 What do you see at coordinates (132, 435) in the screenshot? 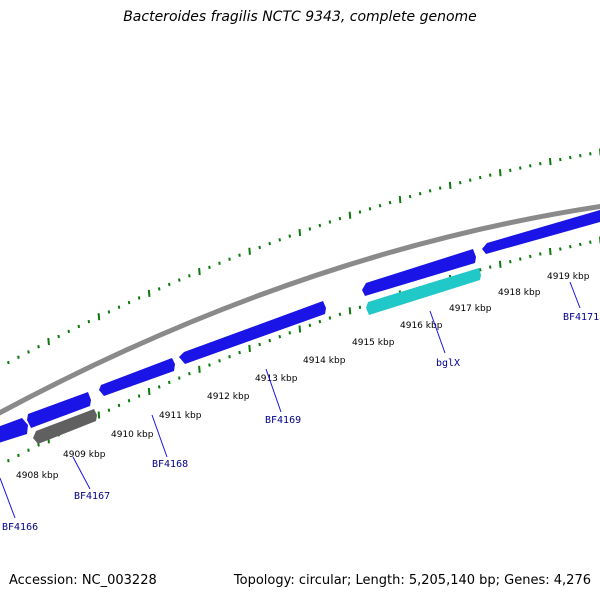
I see `kbp-label: 4910 kbp` at bounding box center [132, 435].